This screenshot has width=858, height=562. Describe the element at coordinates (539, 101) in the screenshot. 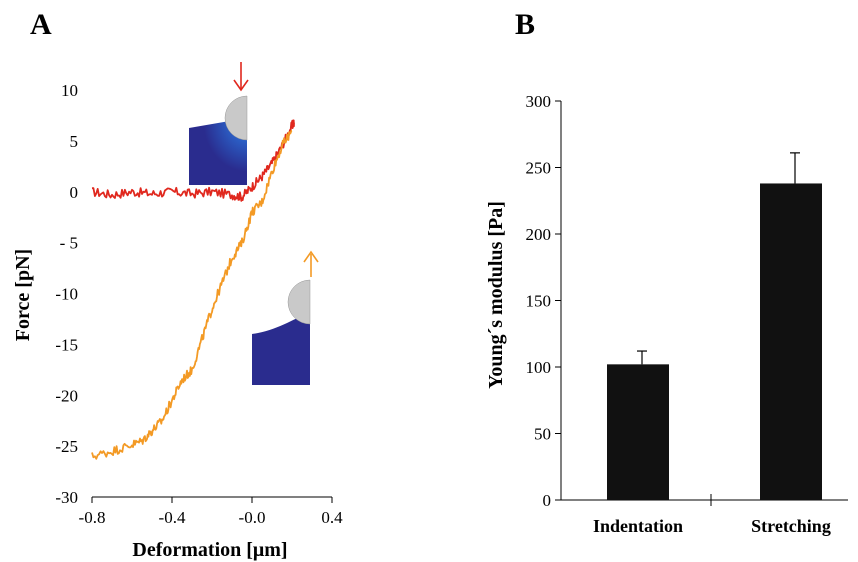

I see `y-tick-label-b: 300` at that location.